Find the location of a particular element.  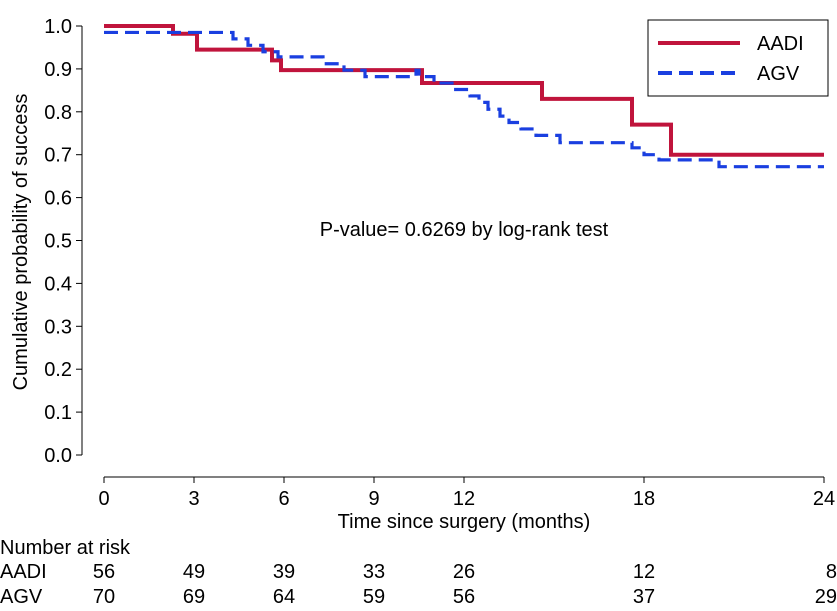

legend-label-agv: AGV is located at coordinates (778, 74).